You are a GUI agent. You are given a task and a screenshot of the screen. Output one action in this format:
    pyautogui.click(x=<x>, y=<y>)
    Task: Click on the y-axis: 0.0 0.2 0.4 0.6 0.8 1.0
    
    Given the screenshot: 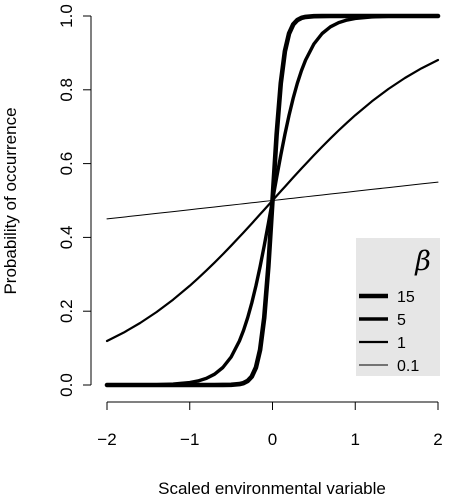 What is the action you would take?
    pyautogui.click(x=74, y=200)
    